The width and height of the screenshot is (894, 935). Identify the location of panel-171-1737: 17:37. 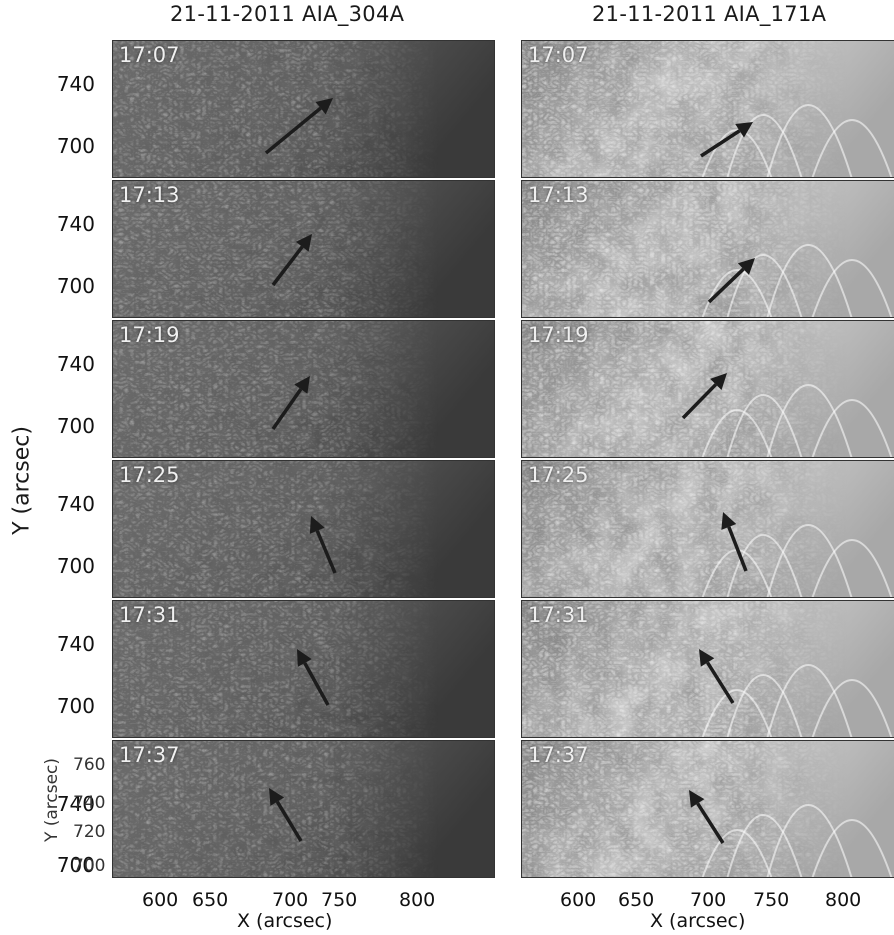
(707, 809).